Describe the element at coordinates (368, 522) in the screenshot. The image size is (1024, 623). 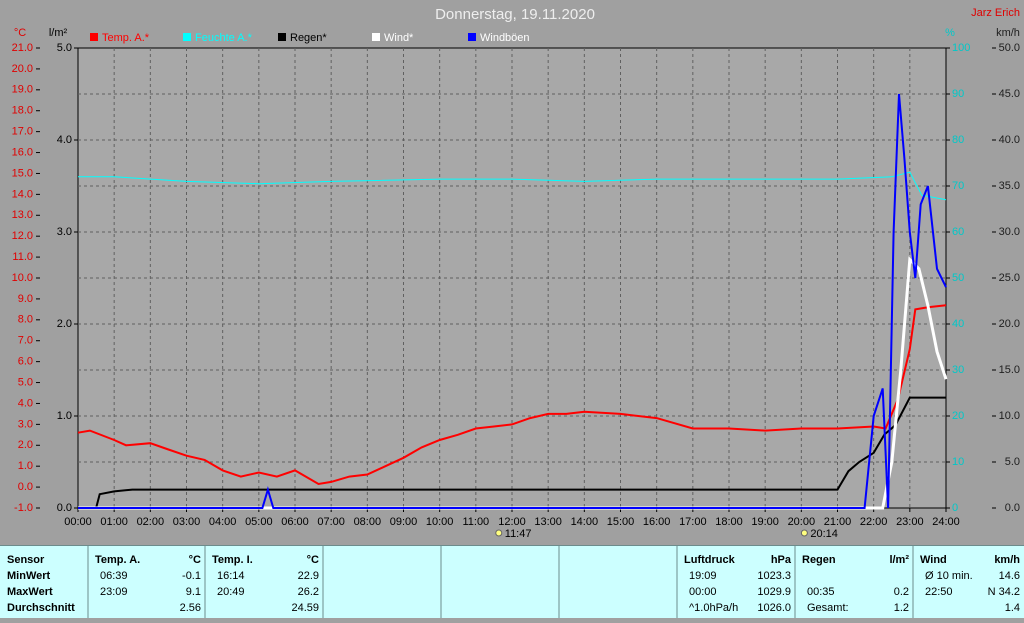
I see `x-tick-label: 08:00` at that location.